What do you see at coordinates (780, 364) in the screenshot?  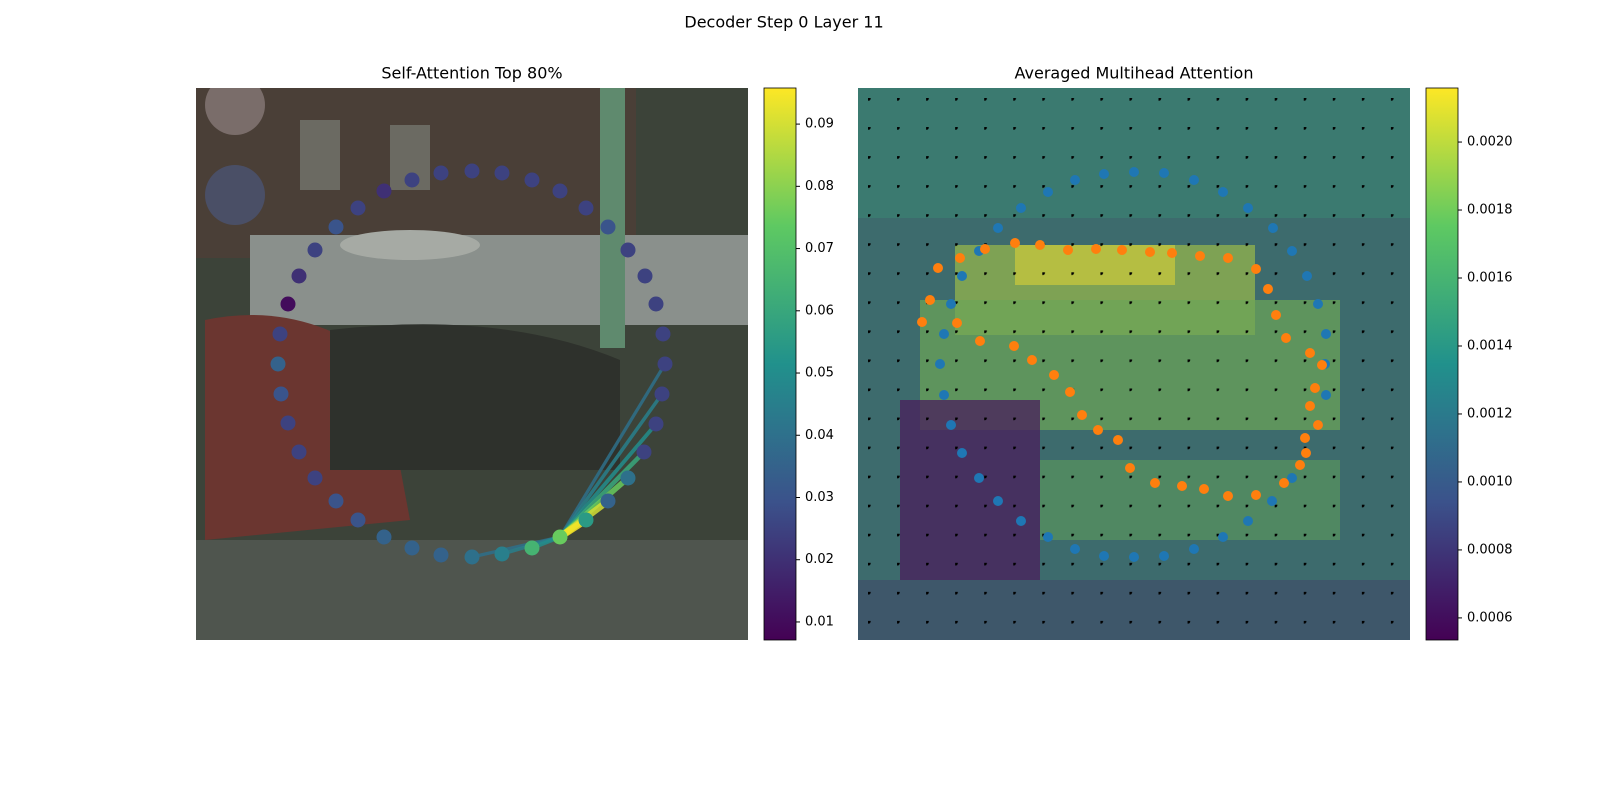 I see `colorbar` at bounding box center [780, 364].